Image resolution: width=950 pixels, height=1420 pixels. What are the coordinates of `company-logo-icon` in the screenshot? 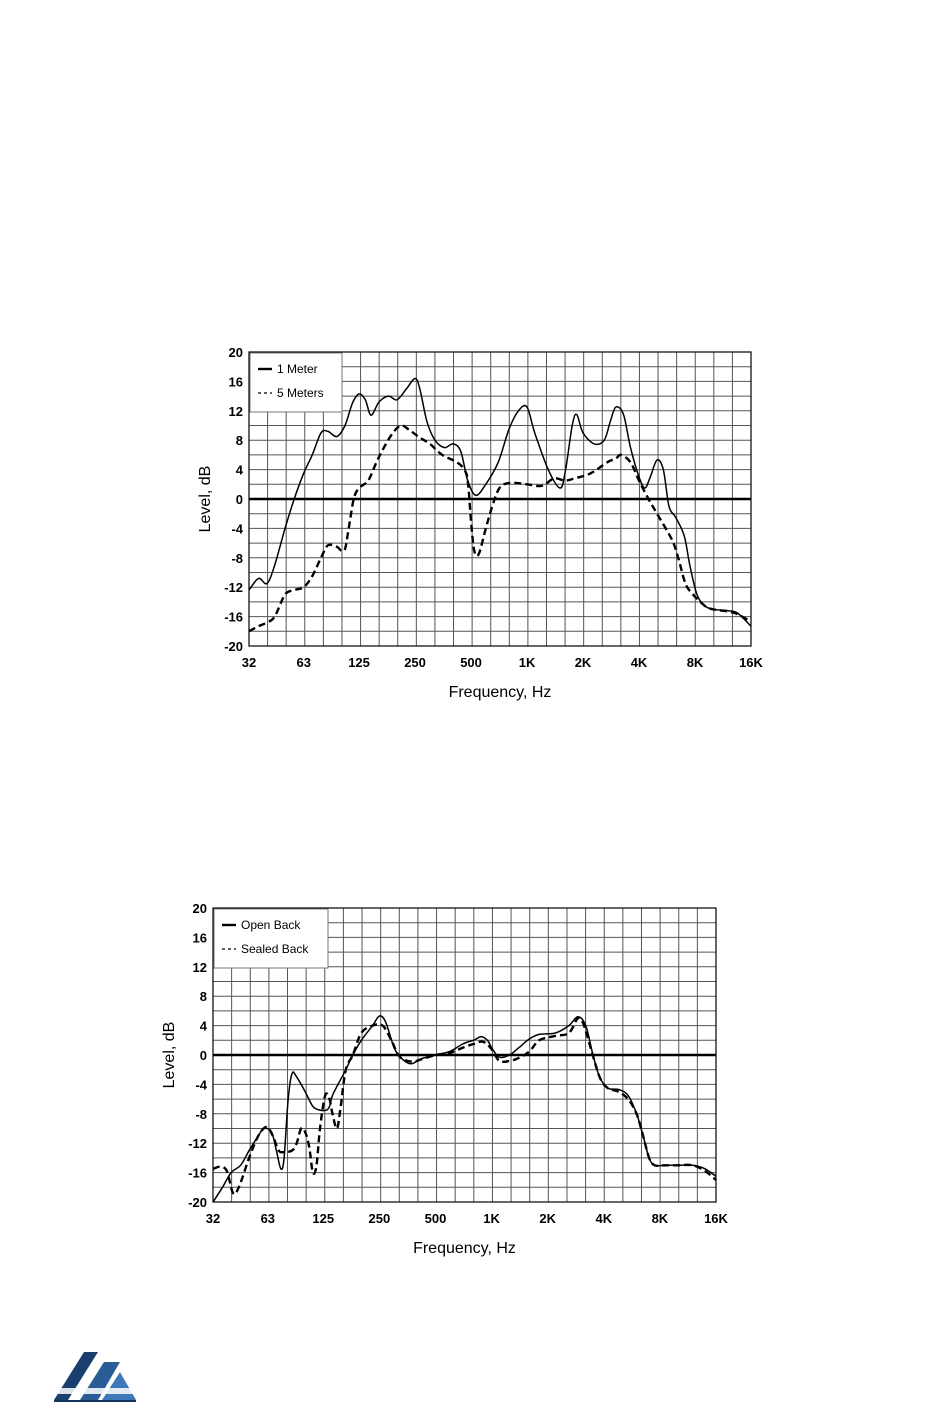 It's located at (95, 1377).